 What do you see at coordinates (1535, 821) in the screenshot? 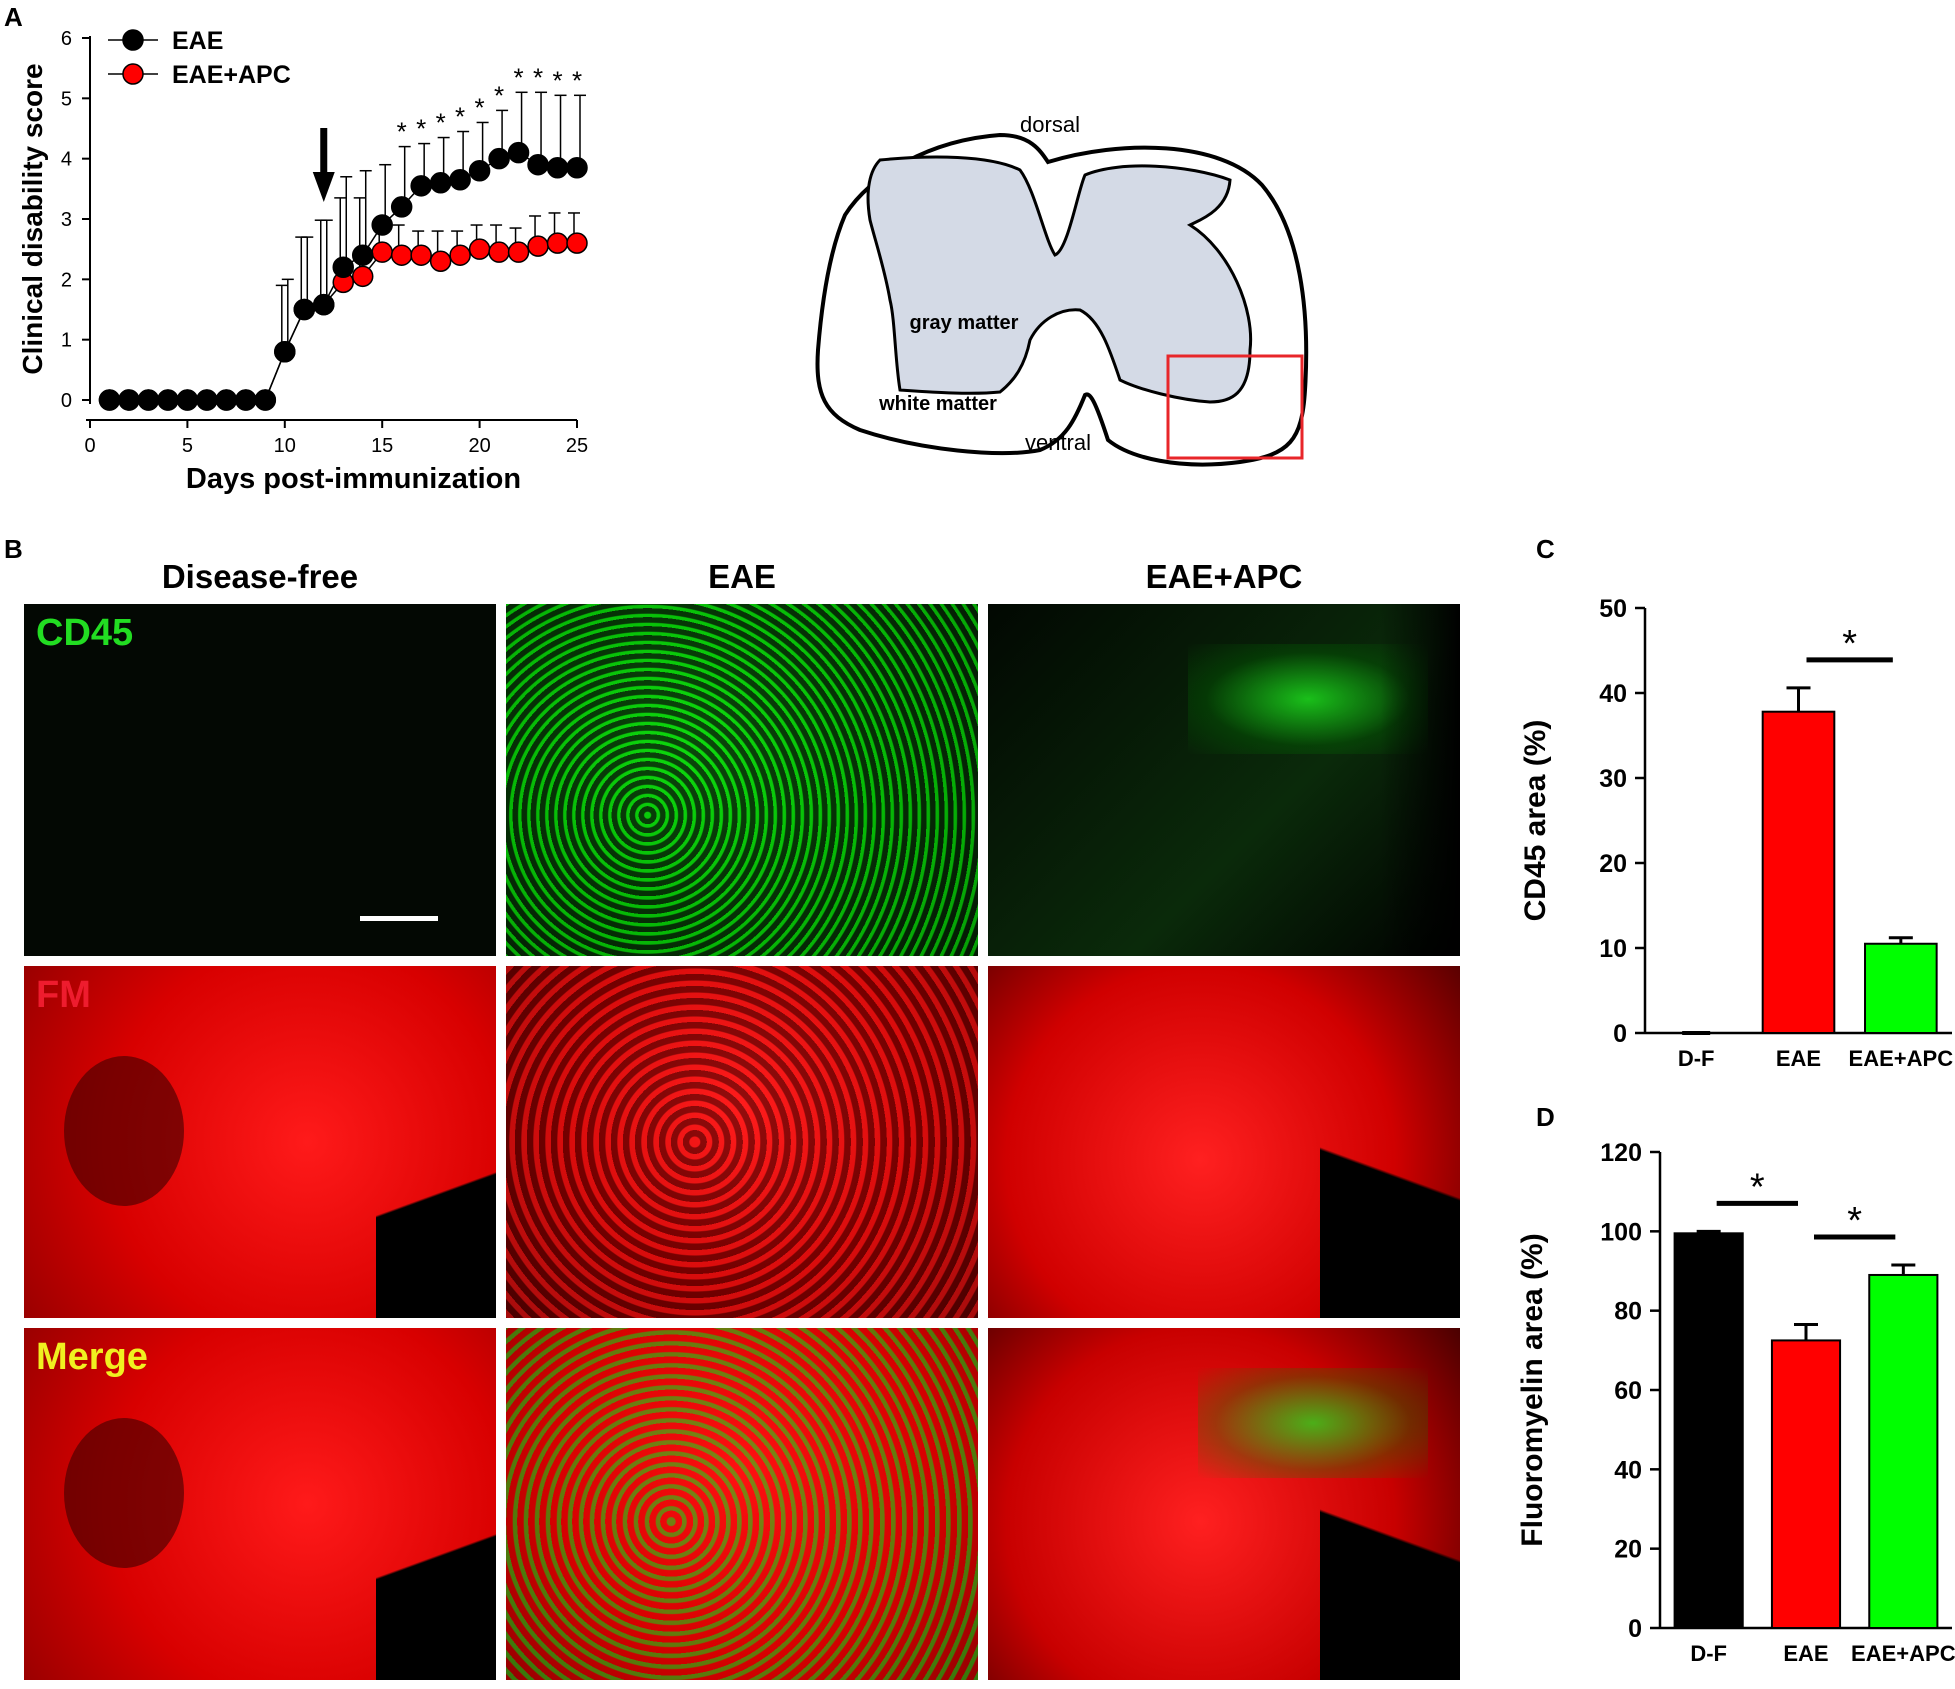
I see `y-axis-title: CD45 area (%)` at bounding box center [1535, 821].